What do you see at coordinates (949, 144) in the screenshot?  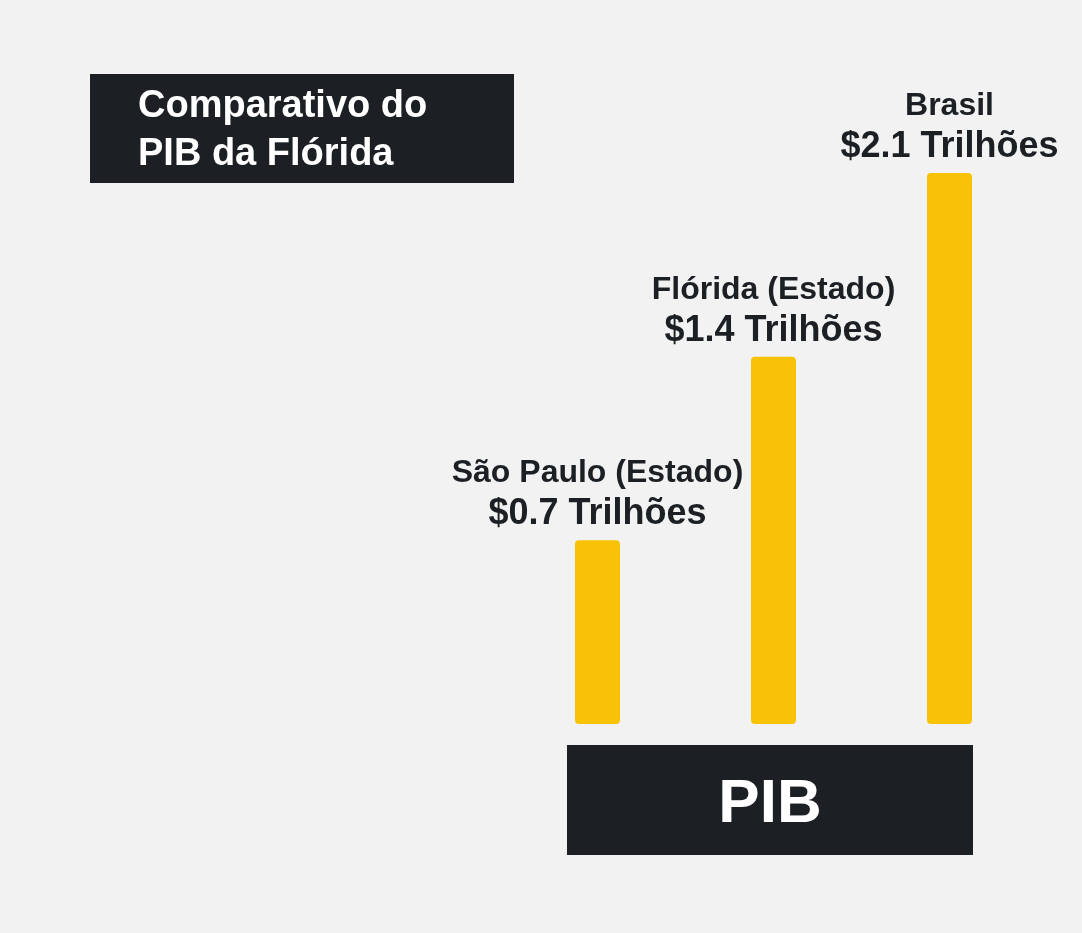 I see `data-label: $2.1 Trilhões` at bounding box center [949, 144].